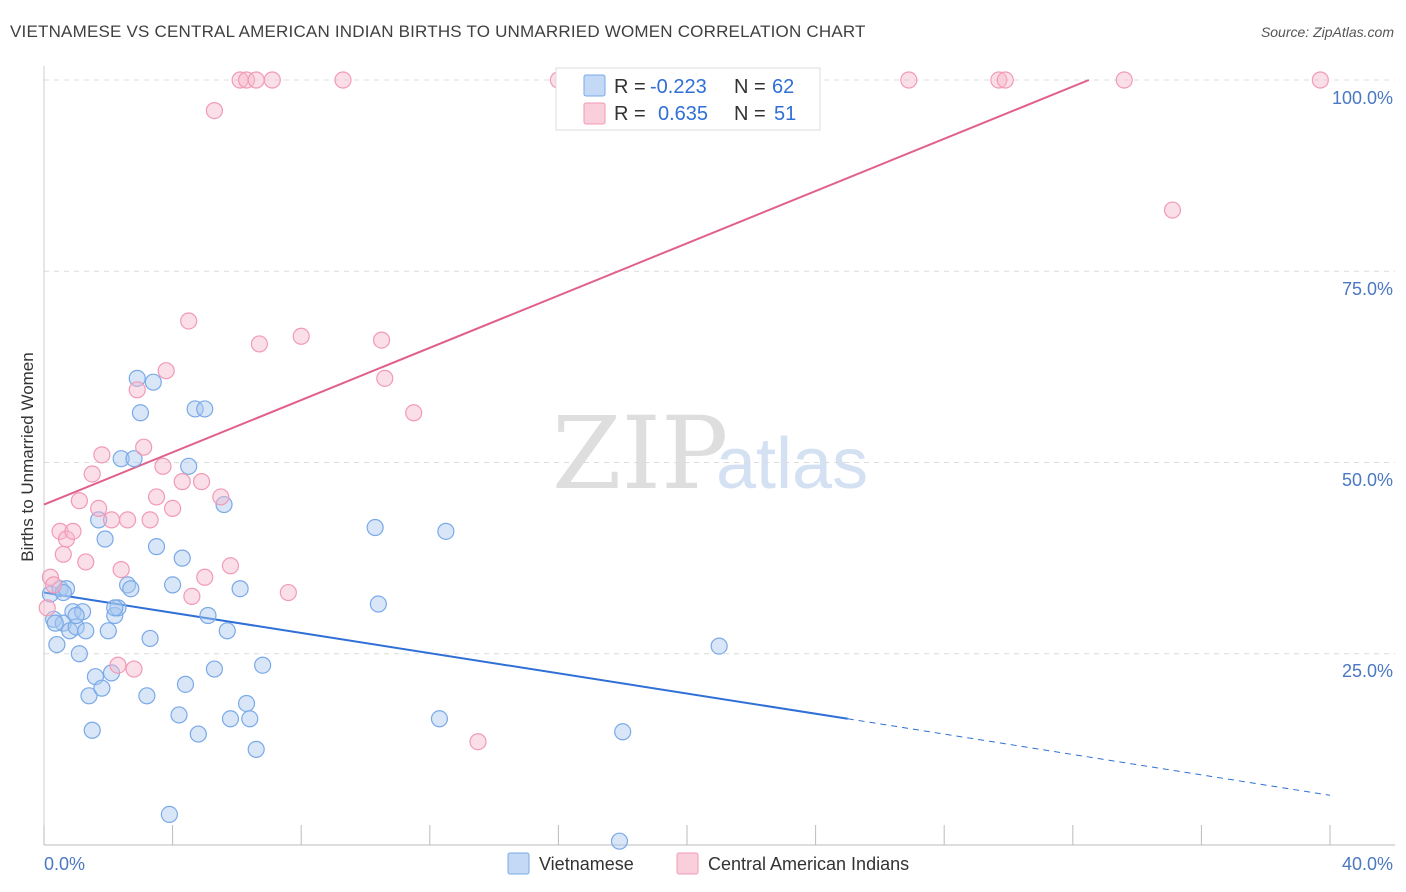  I want to click on legend-n-label: N =, so click(750, 114).